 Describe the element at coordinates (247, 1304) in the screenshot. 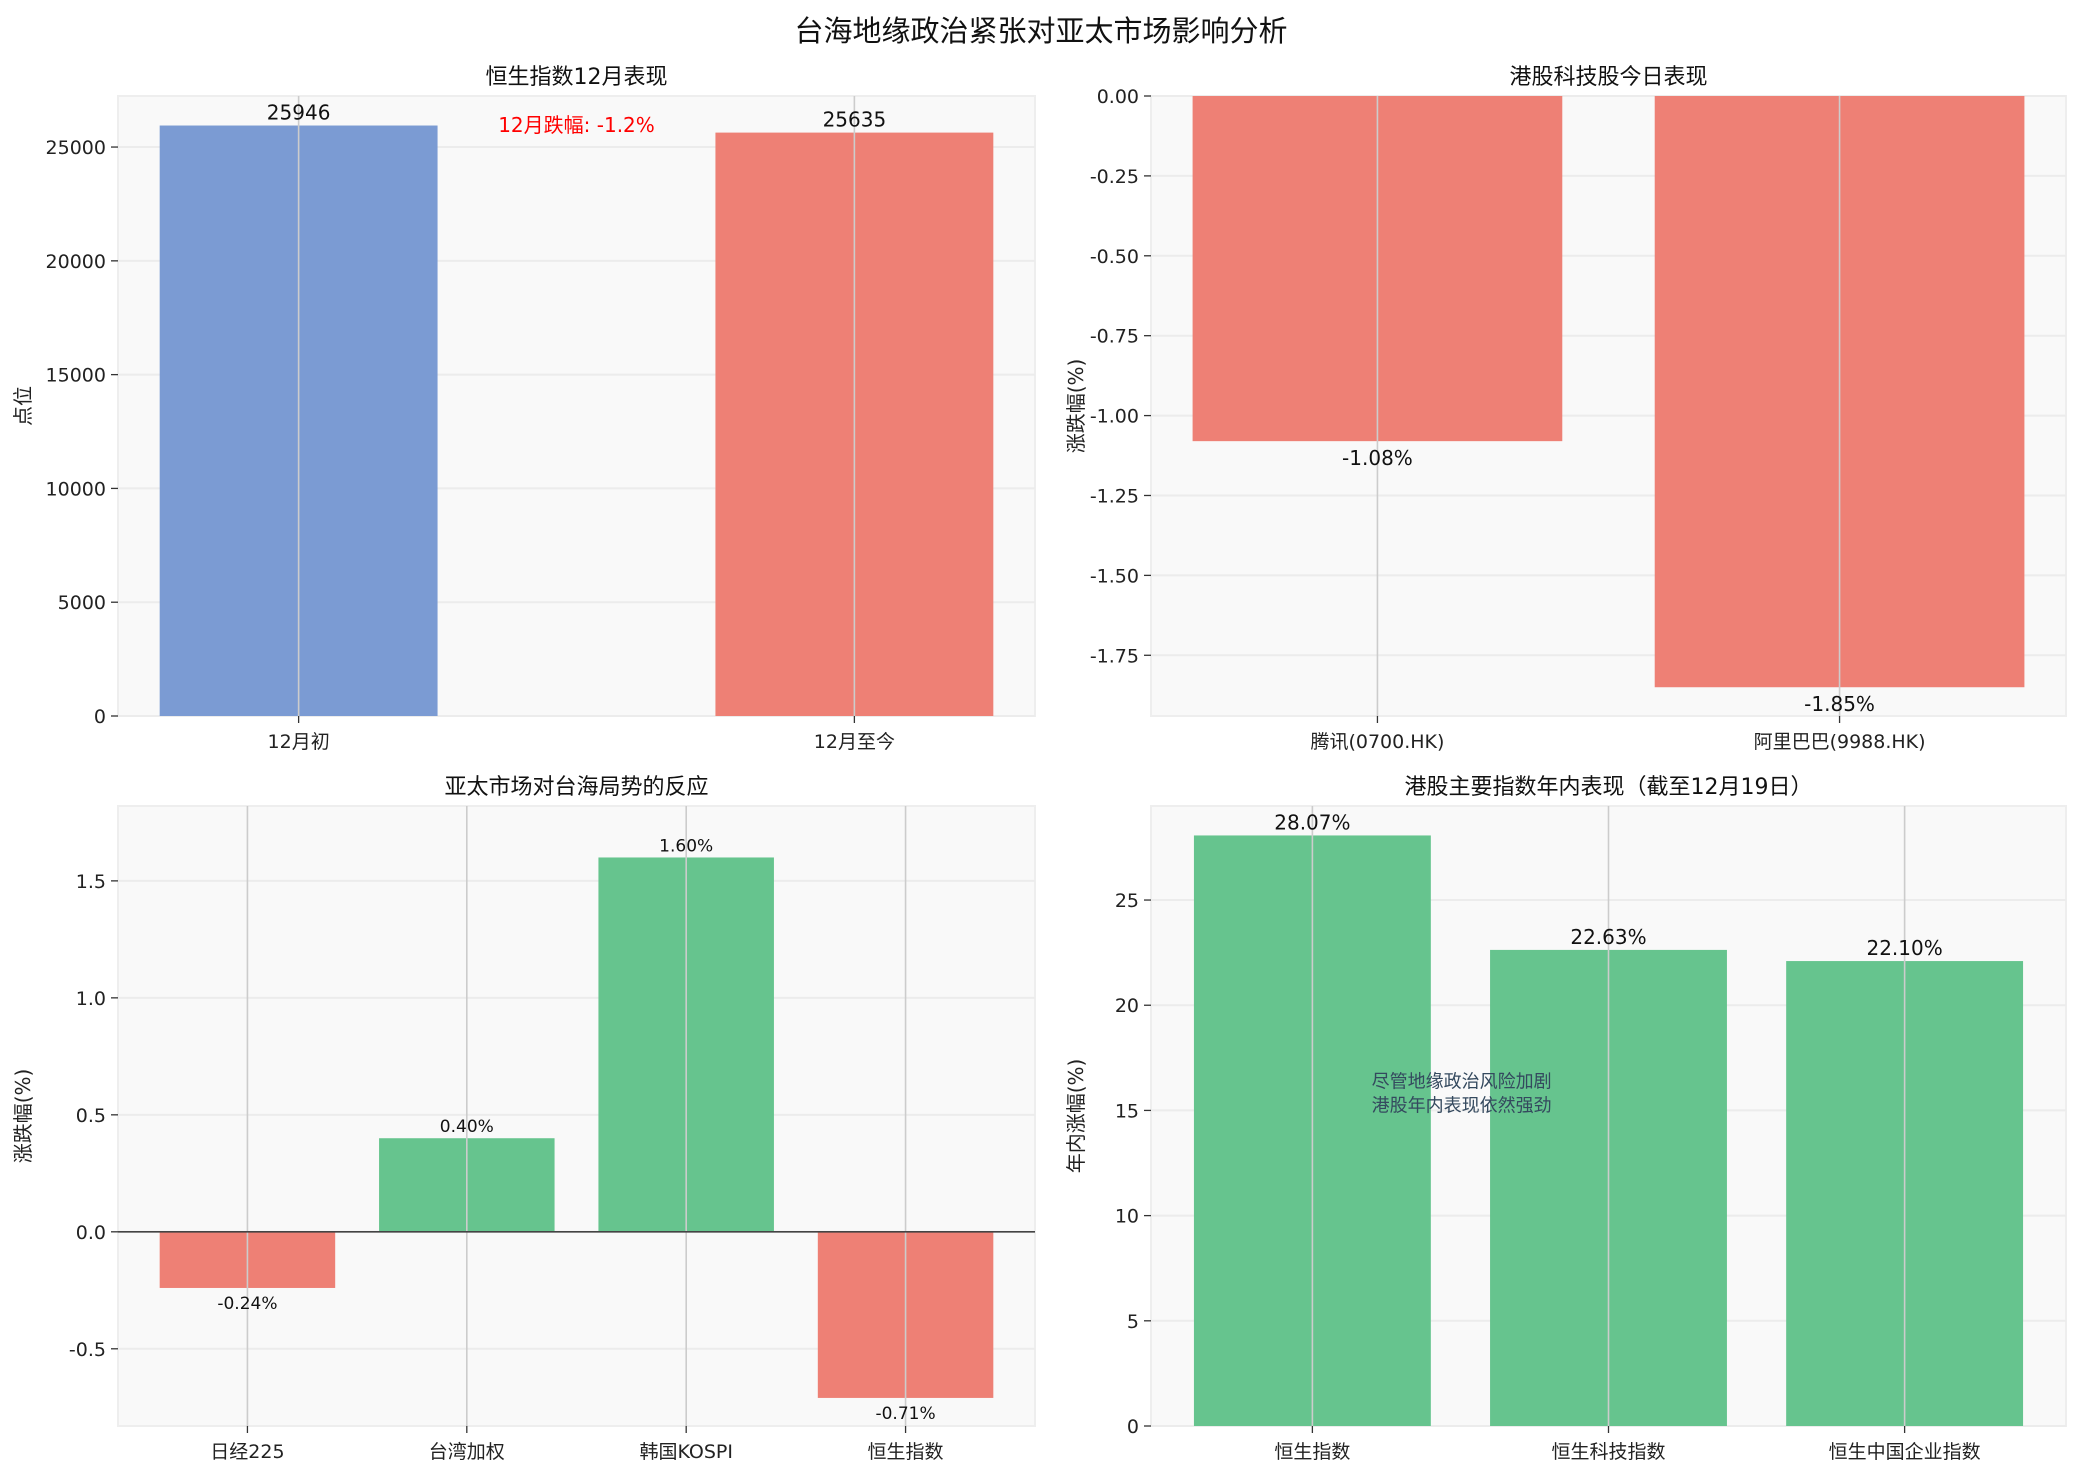

I see `bar-value-label: -0.24%` at that location.